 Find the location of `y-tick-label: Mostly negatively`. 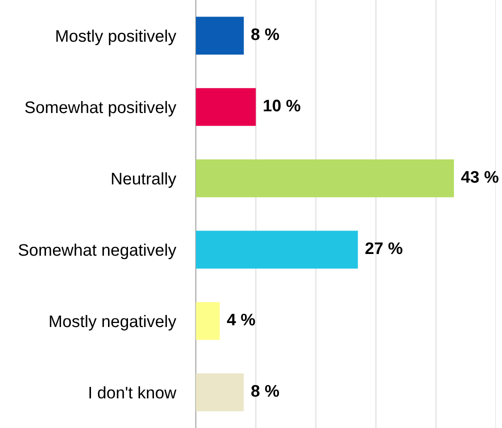

y-tick-label: Mostly negatively is located at coordinates (113, 322).